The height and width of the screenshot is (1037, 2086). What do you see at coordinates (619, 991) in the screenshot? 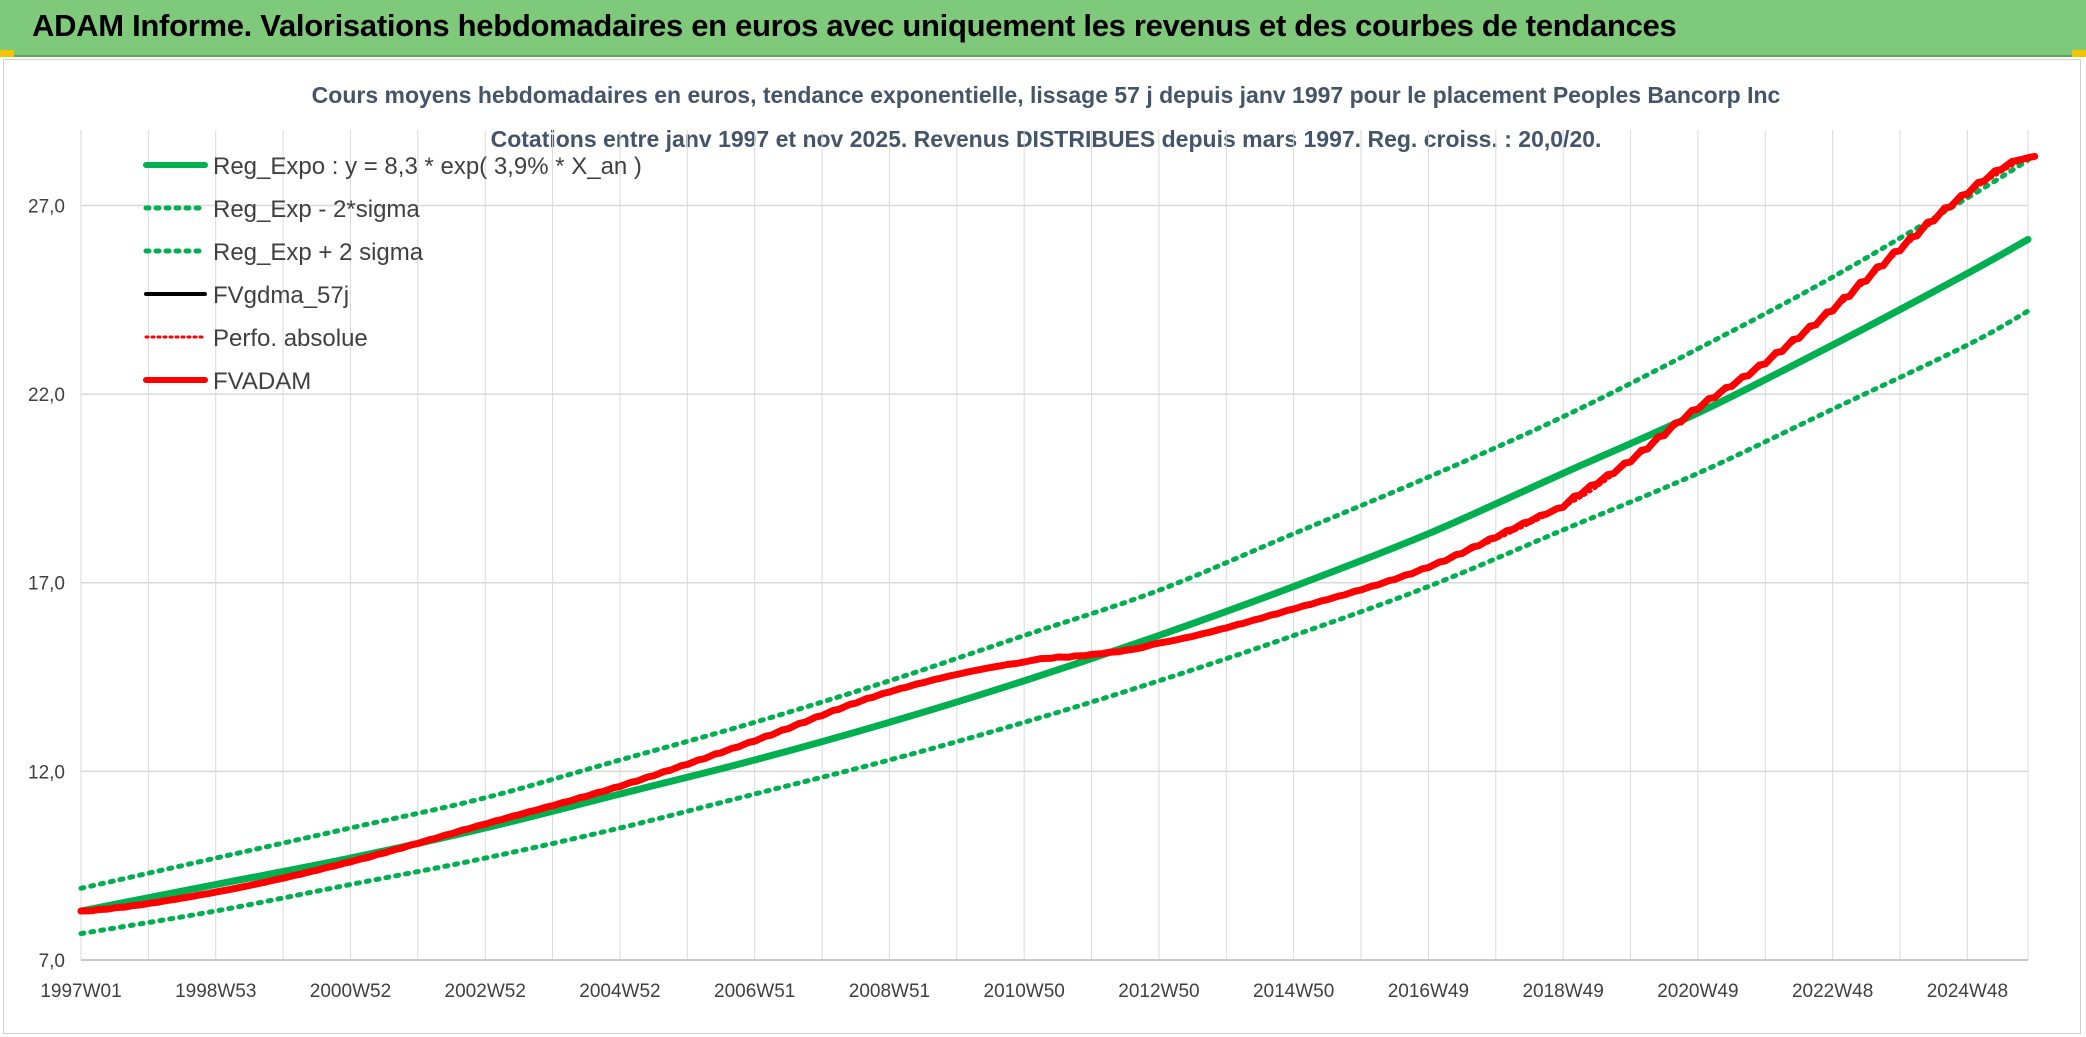
I see `x-tick-label: 2004W52` at bounding box center [619, 991].